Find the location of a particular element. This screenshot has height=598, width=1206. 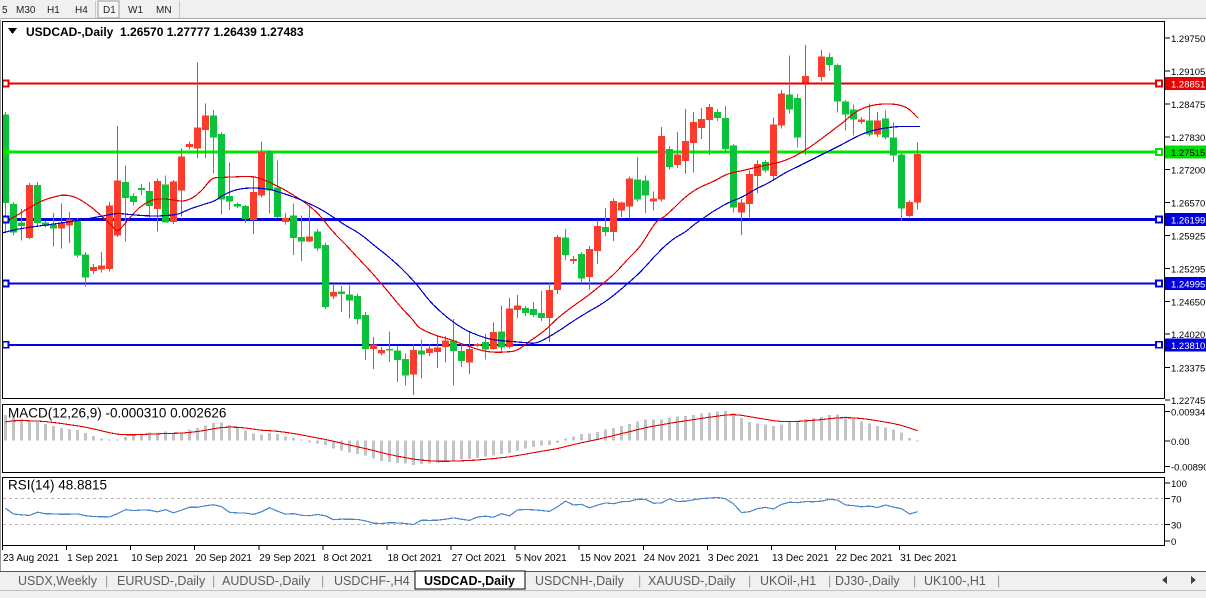

svg-text: 5 Nov 2021 is located at coordinates (542, 558).